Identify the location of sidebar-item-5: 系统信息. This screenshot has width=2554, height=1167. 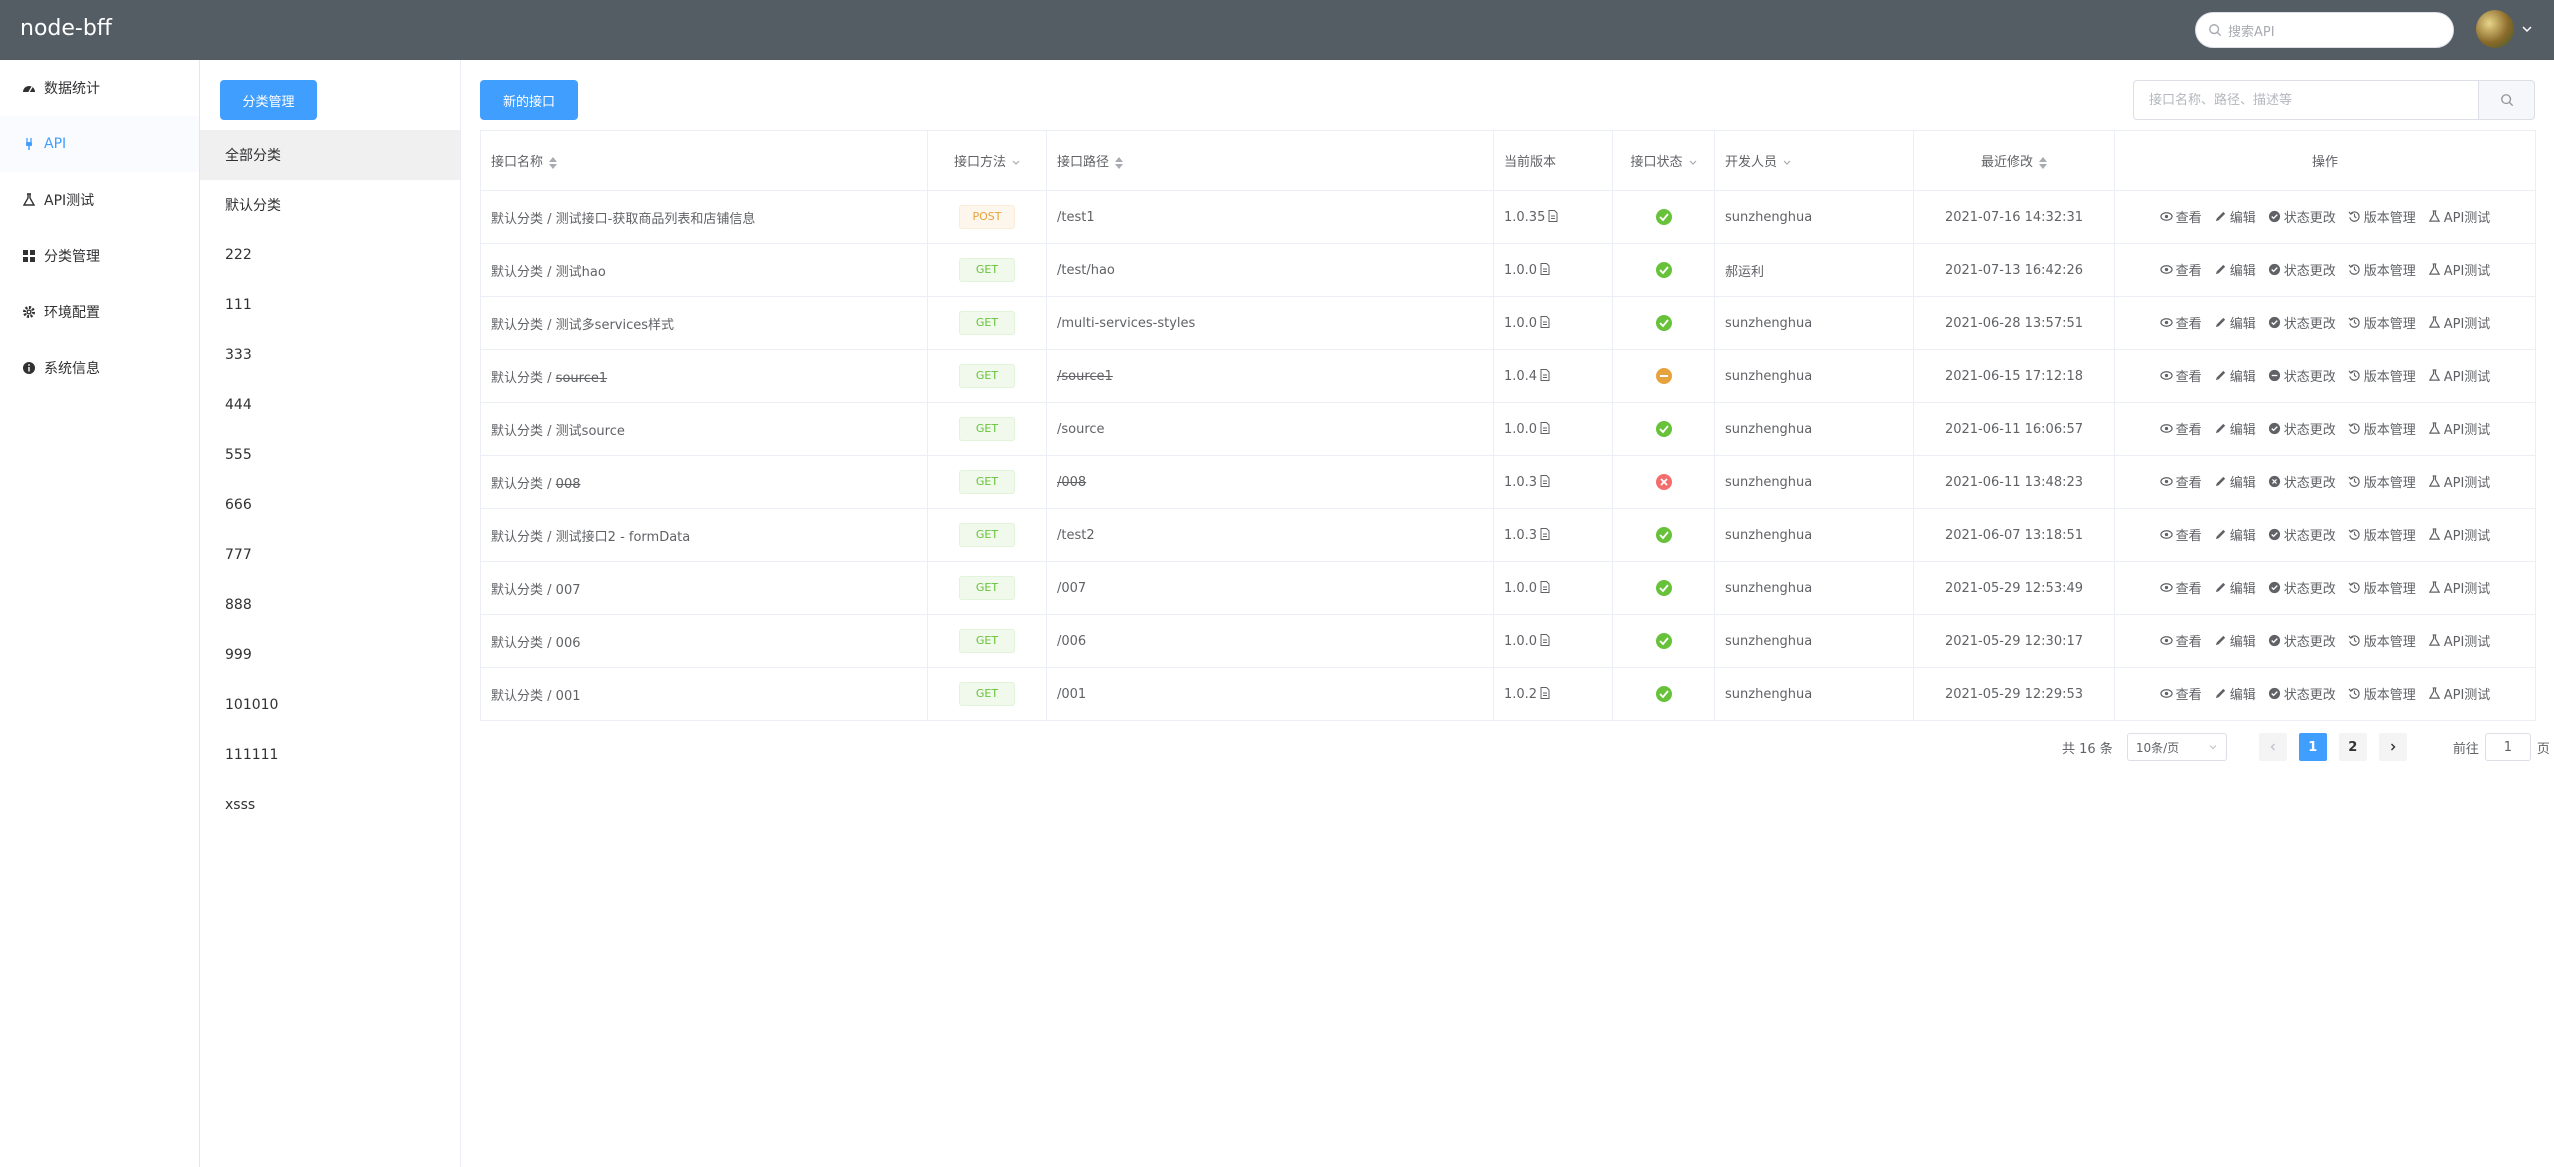
(99, 368).